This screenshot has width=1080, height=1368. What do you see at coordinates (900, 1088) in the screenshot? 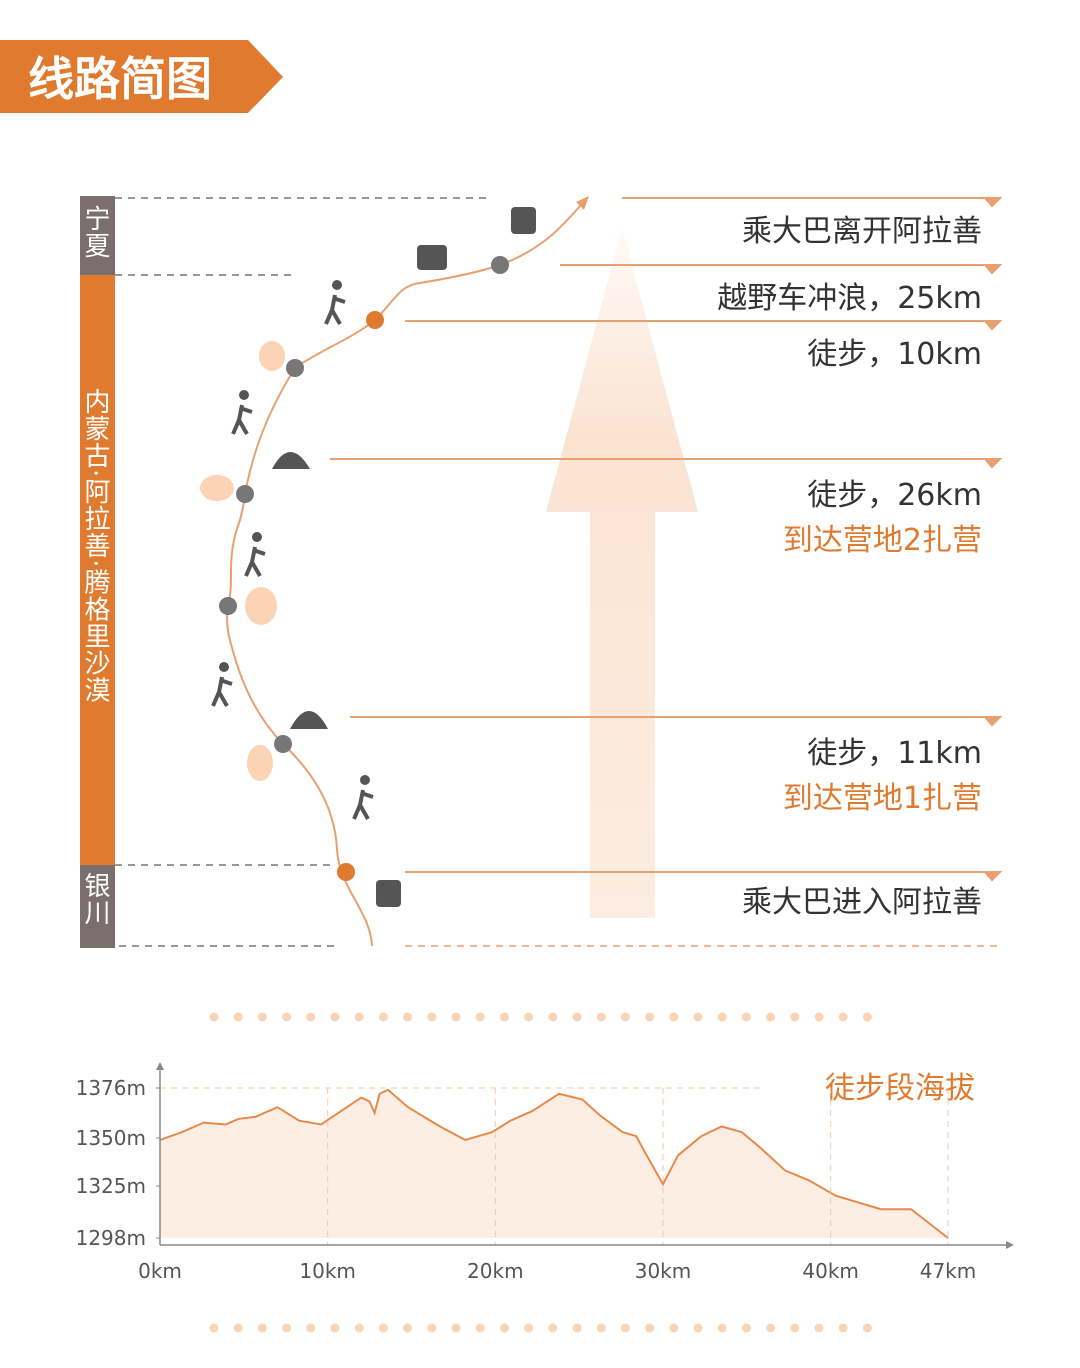
I see `chart-title: 徒步段海拔` at bounding box center [900, 1088].